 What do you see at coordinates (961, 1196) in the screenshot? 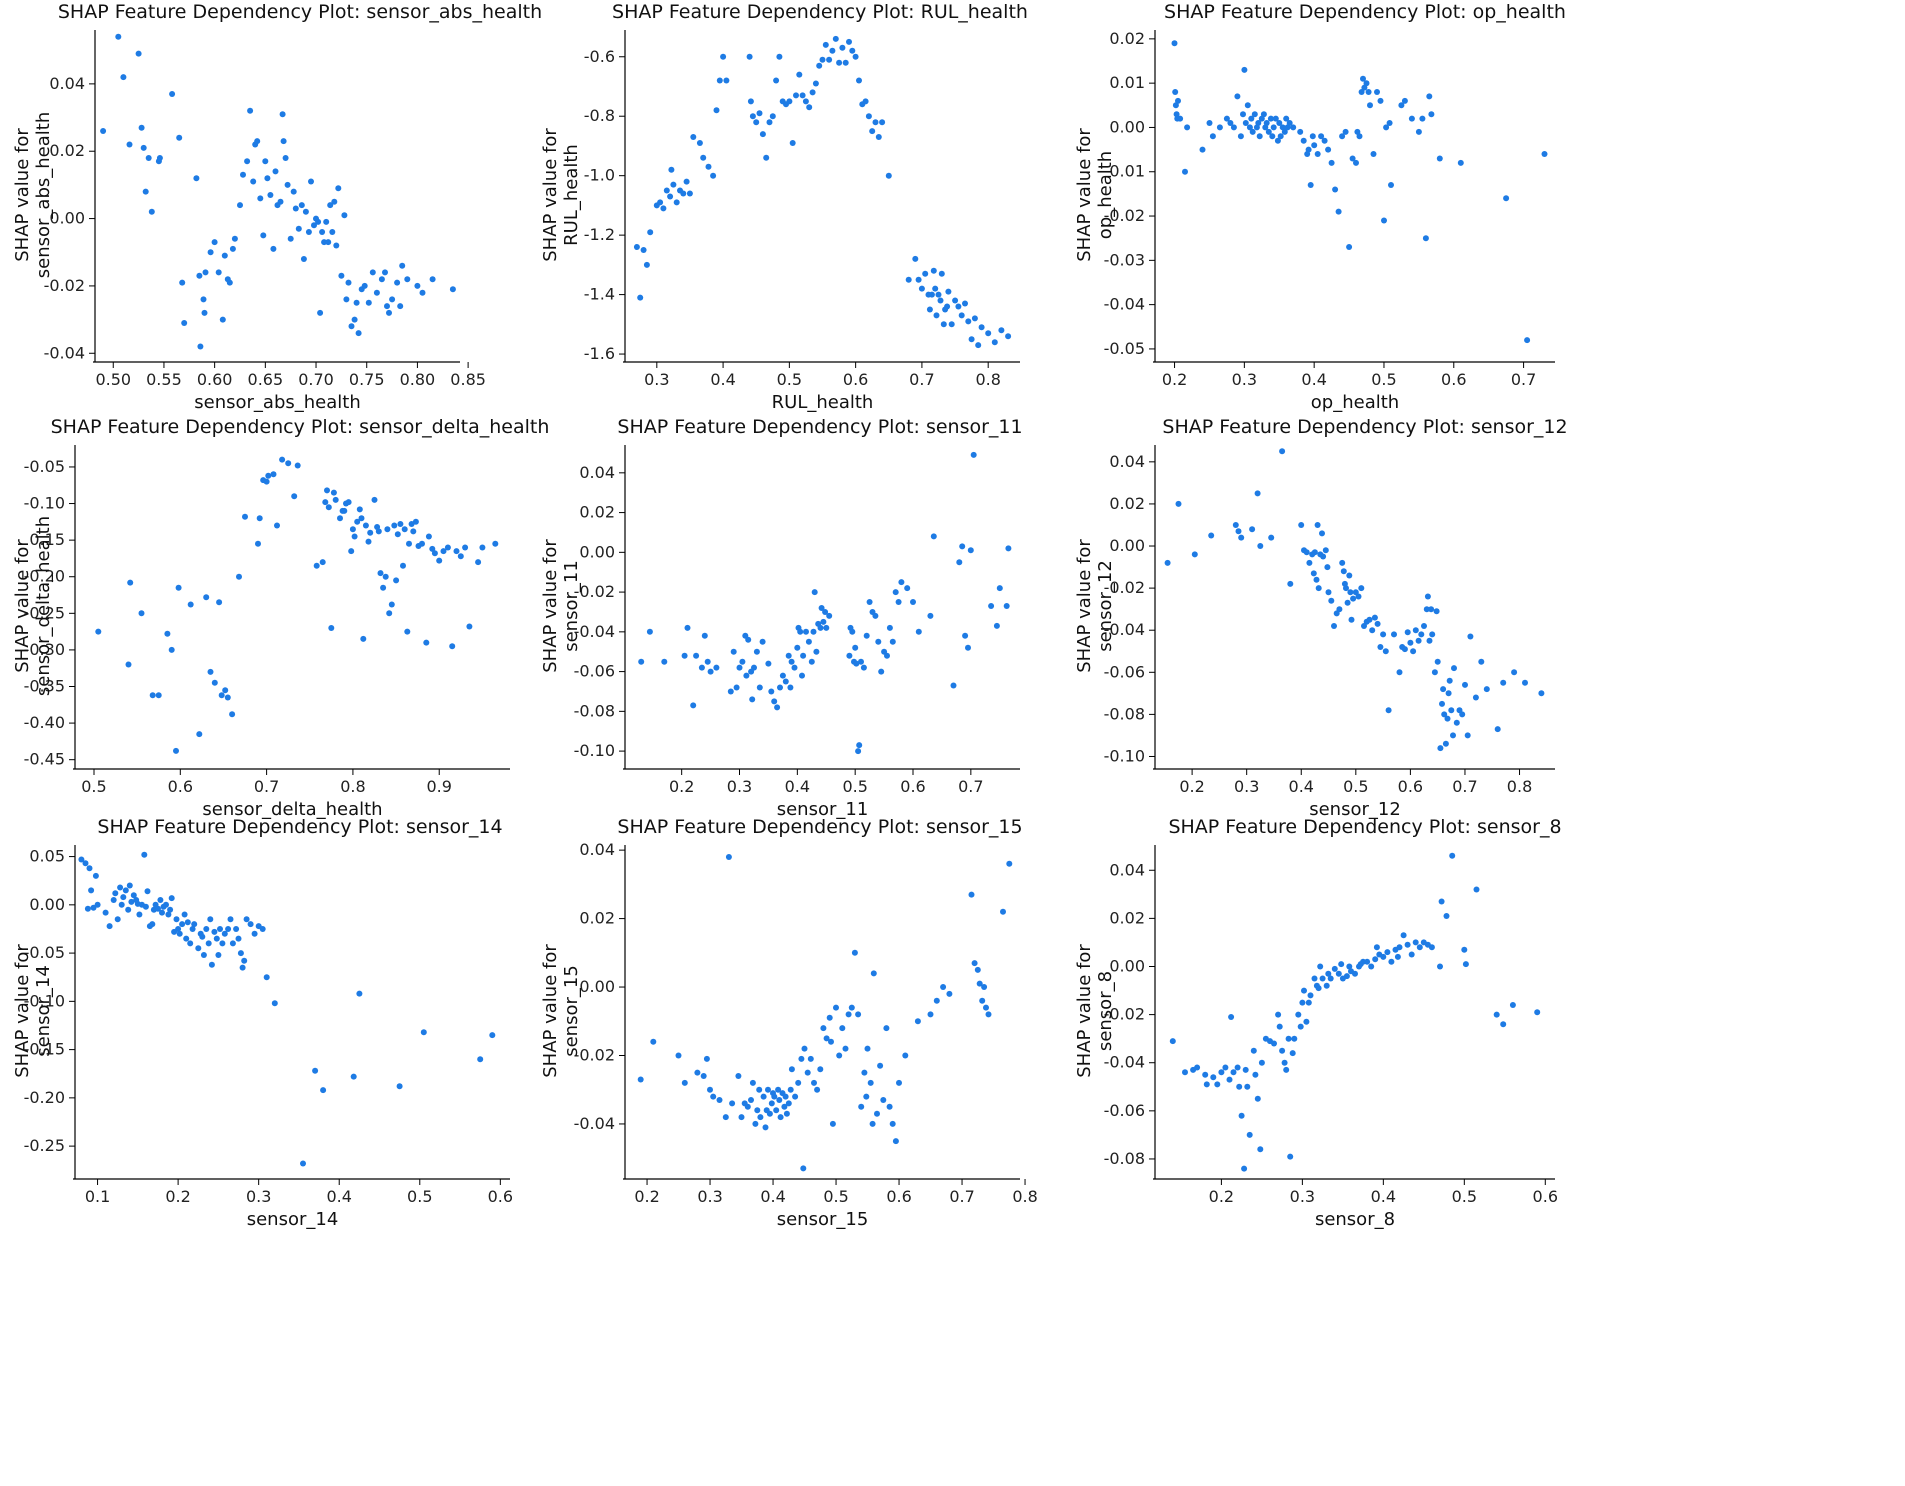
I see `x-tick-label: 0.7` at bounding box center [961, 1196].